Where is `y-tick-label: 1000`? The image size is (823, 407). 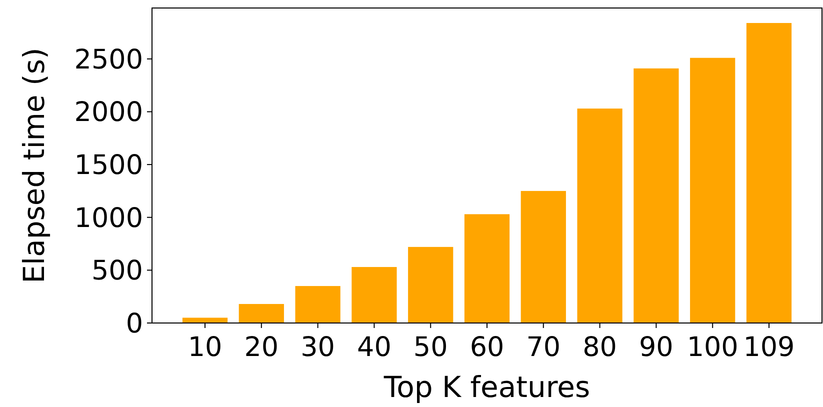 y-tick-label: 1000 is located at coordinates (108, 218).